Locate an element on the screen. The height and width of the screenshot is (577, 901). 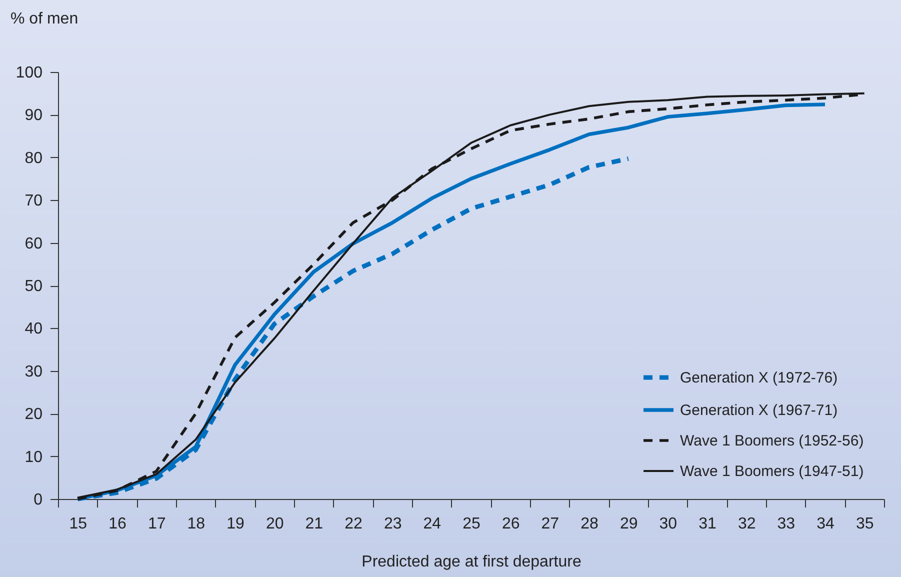
y-tick-label: 90 is located at coordinates (33, 115).